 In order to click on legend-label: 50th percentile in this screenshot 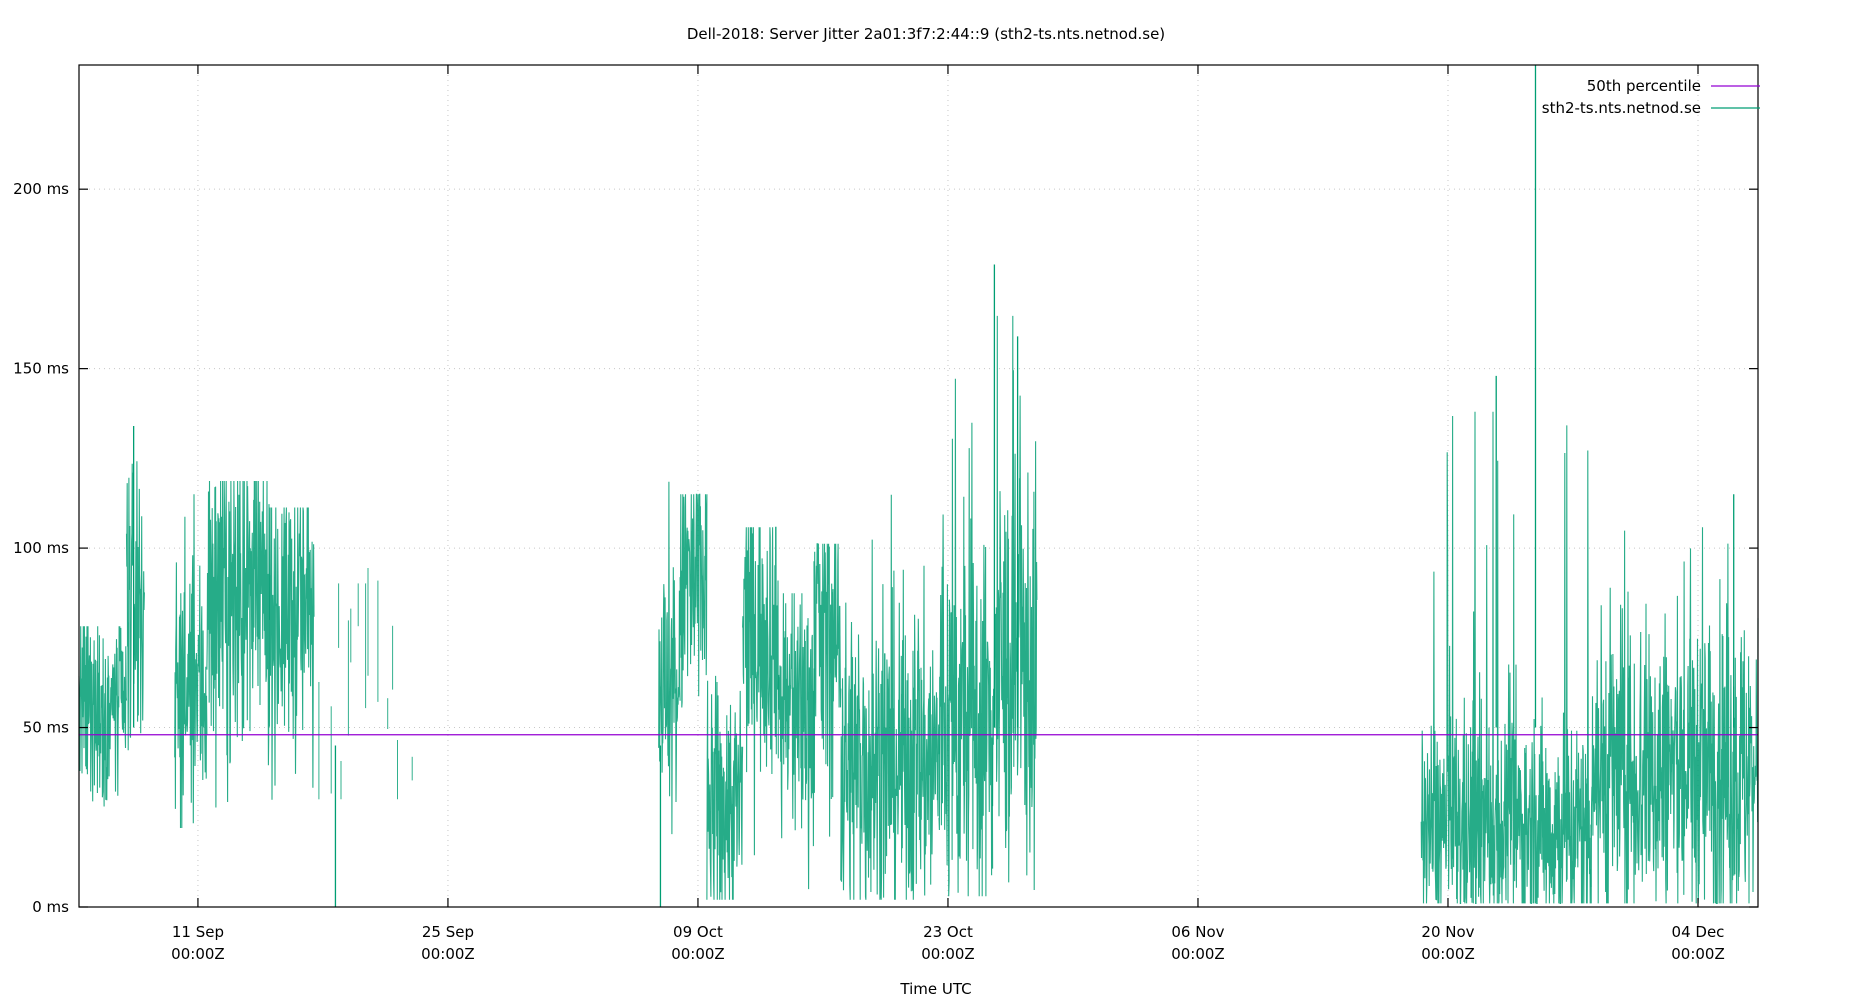, I will do `click(1644, 86)`.